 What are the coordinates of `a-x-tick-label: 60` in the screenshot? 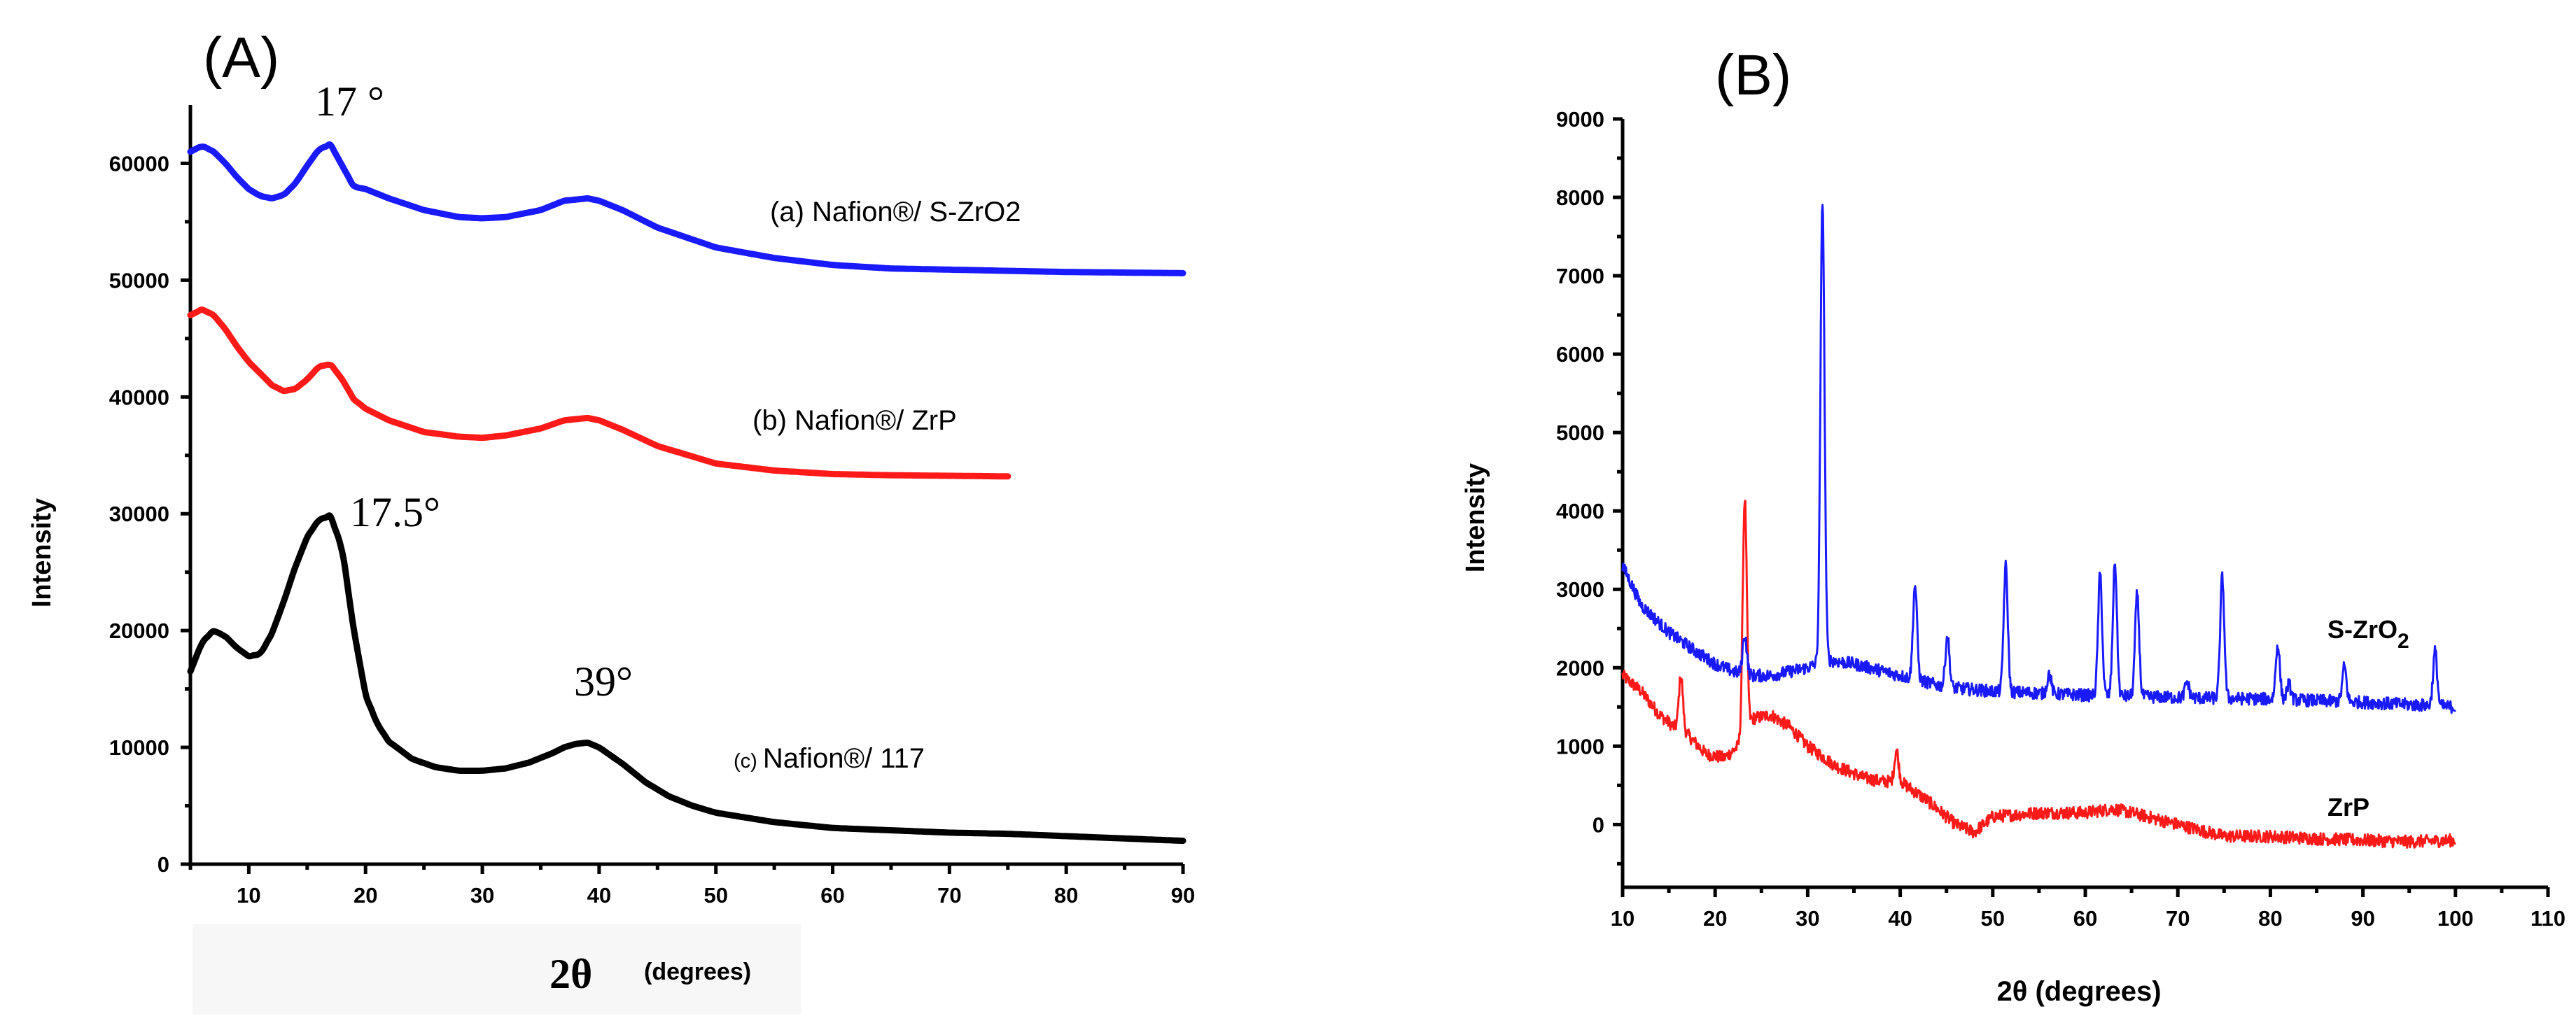 It's located at (832, 895).